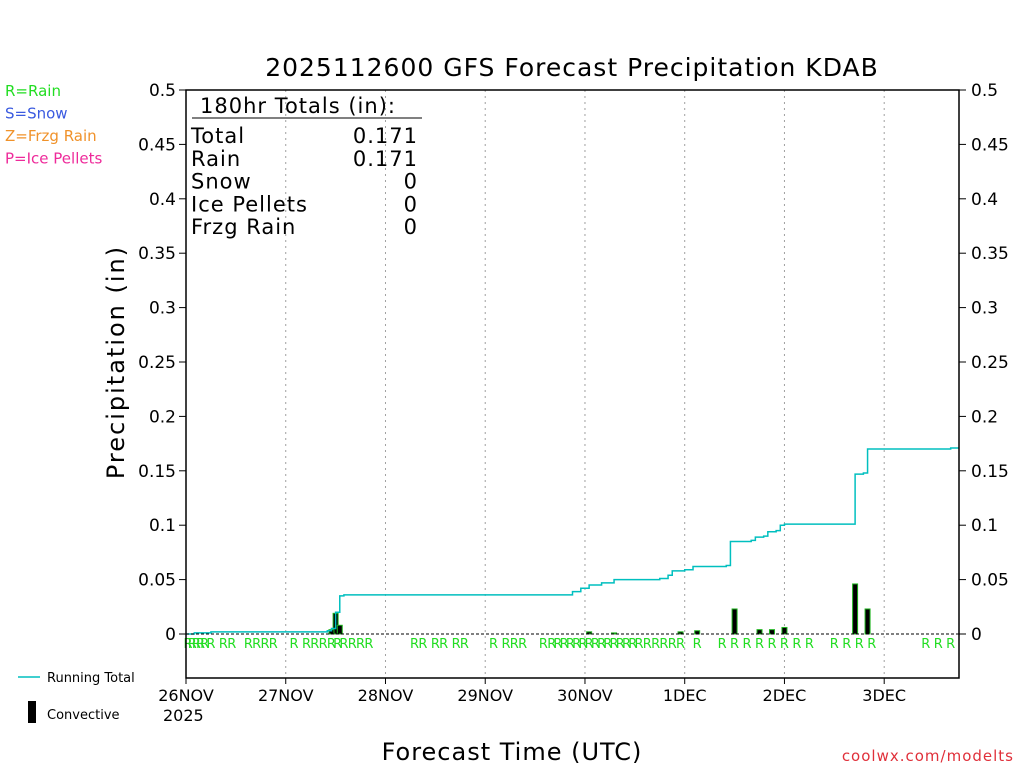 The image size is (1024, 768). I want to click on precip-type-legend-item: R=Rain, so click(33, 91).